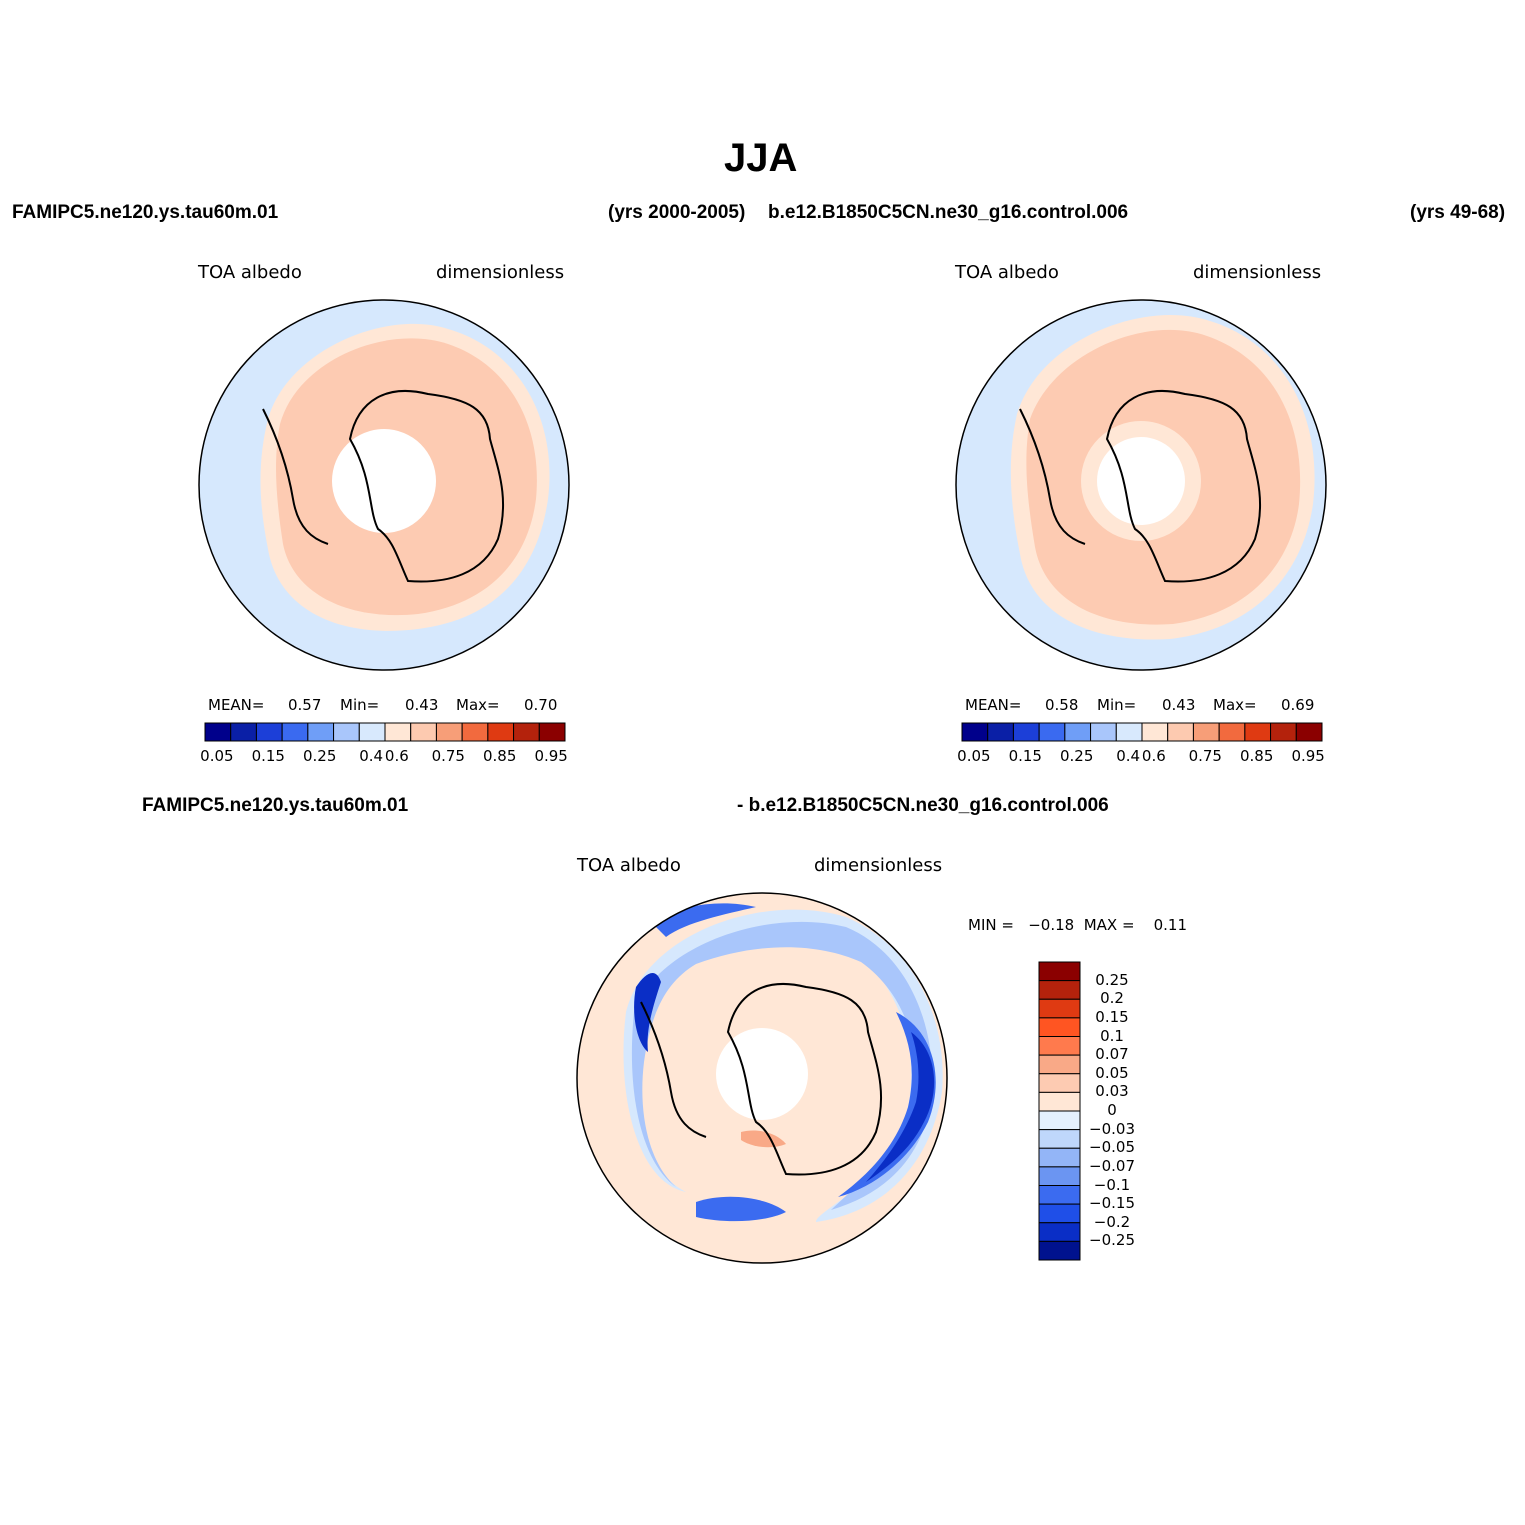  I want to click on panel1-colorbar, so click(385, 732).